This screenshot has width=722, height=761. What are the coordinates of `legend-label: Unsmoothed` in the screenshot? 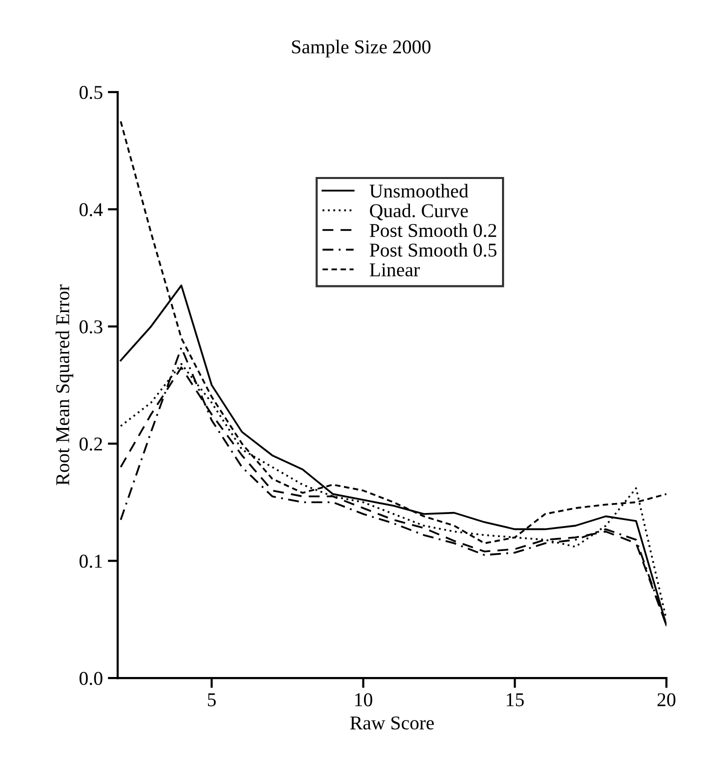 It's located at (419, 191).